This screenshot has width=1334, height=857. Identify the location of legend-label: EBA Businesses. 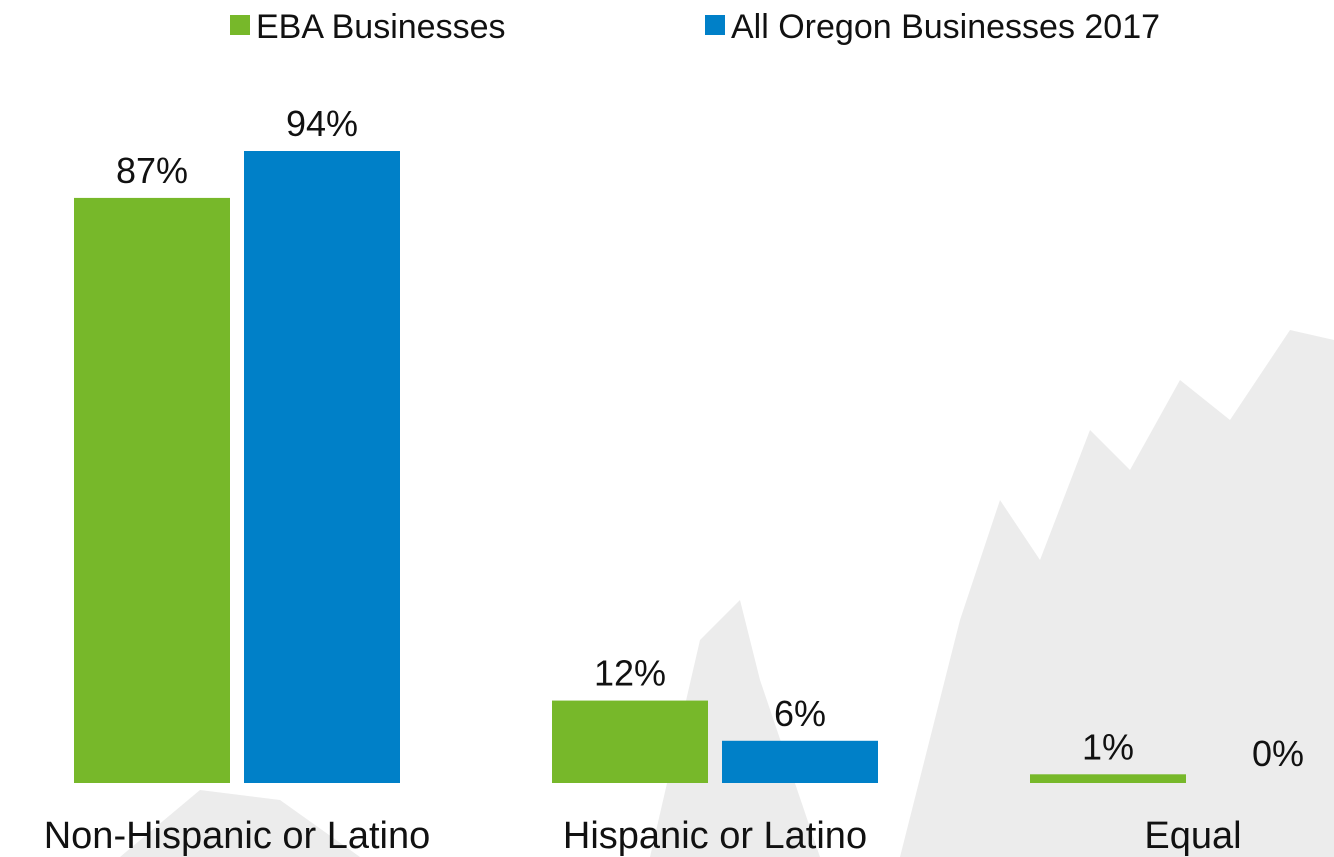
(380, 27).